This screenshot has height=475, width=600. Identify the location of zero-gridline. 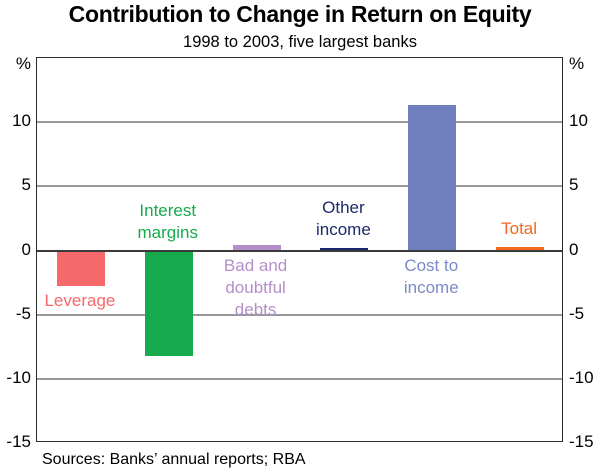
(299, 250).